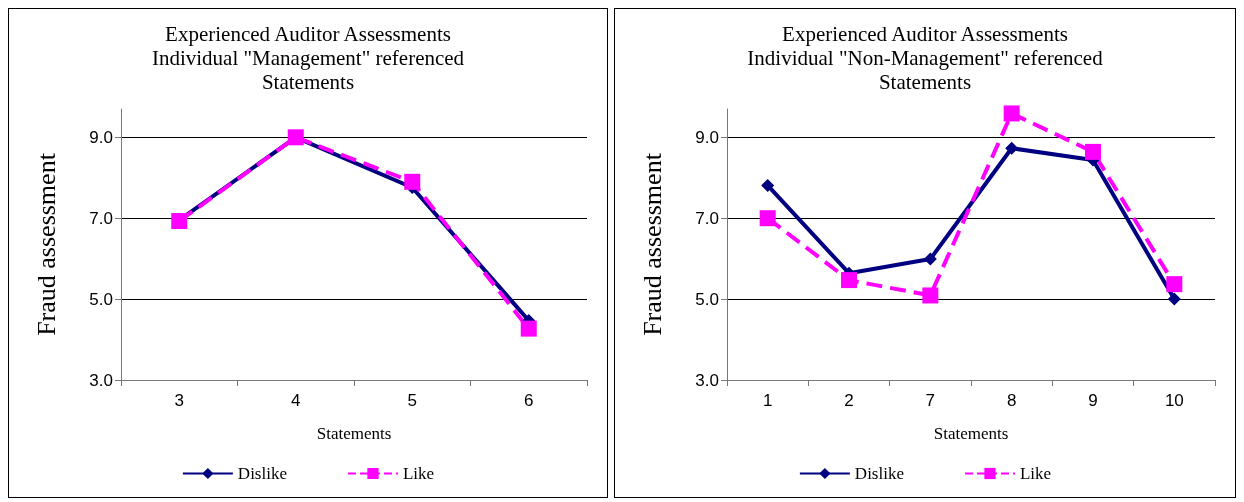 This screenshot has height=502, width=1244. I want to click on x-tick-label: 10, so click(1174, 400).